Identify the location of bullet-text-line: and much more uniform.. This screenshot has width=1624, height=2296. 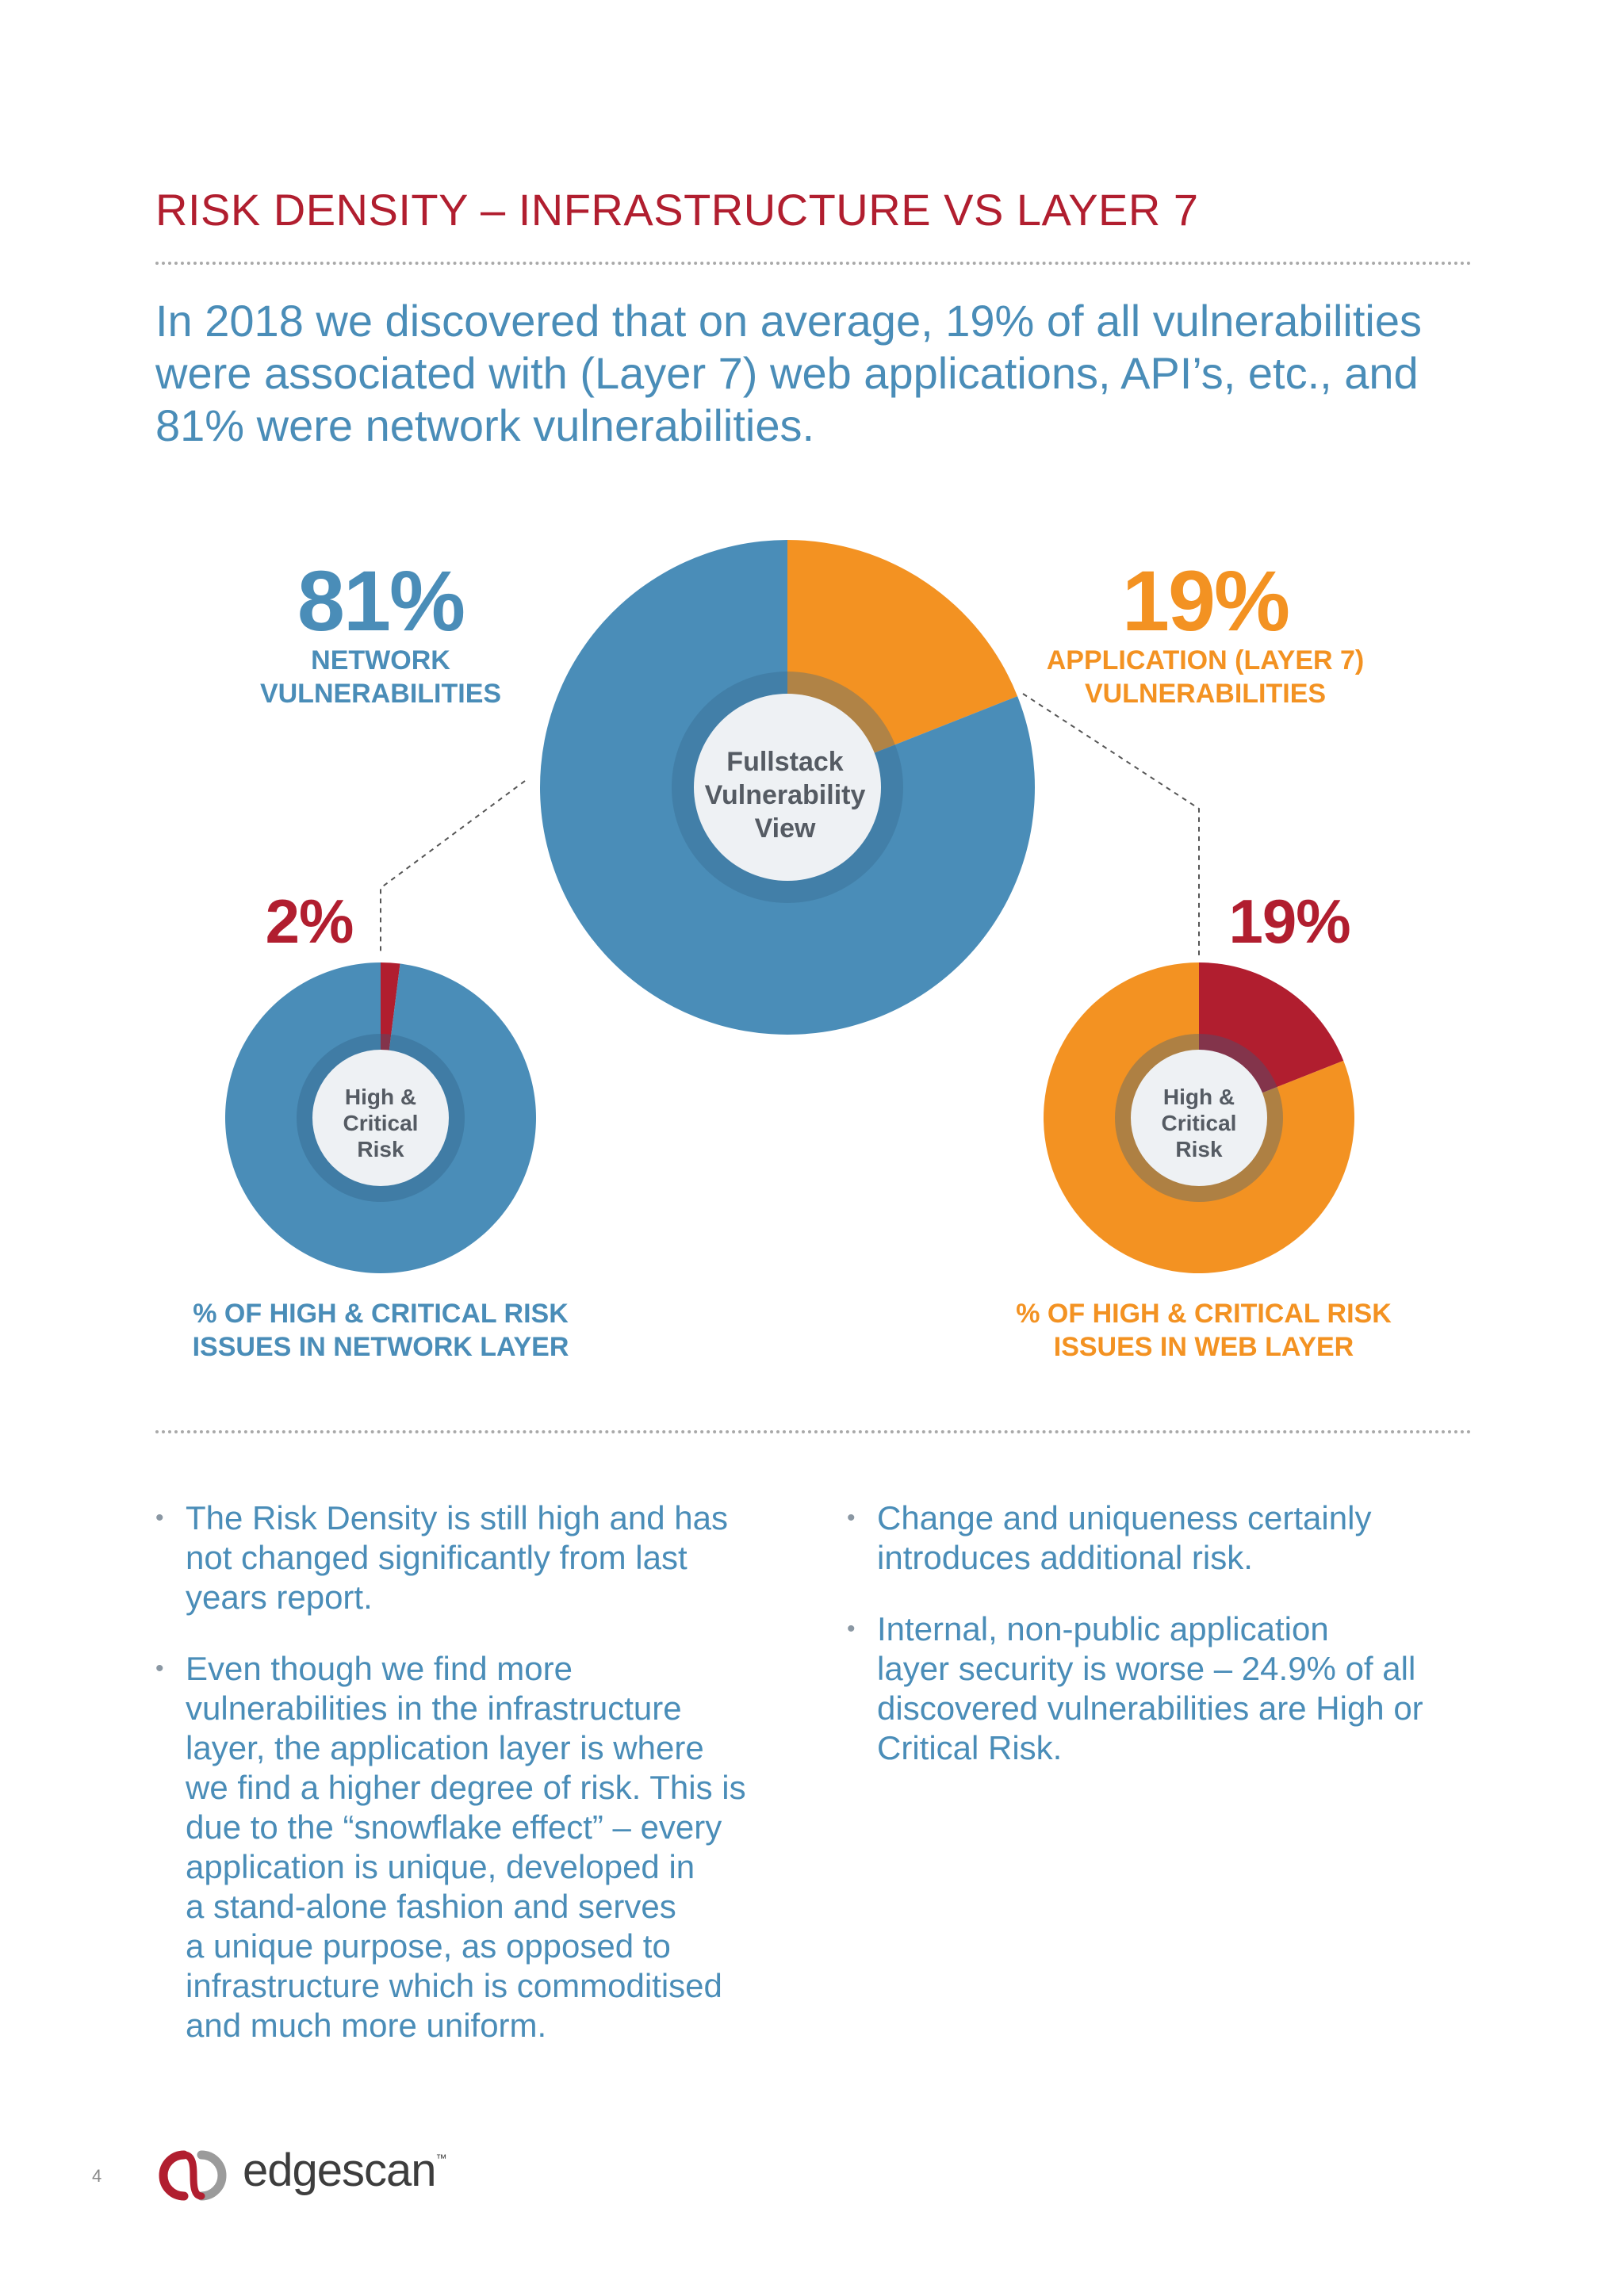
(366, 2025).